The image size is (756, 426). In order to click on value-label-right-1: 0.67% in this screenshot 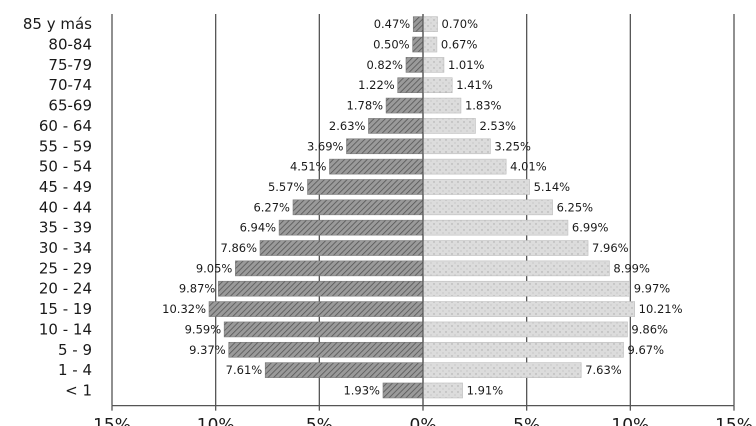, I will do `click(459, 45)`.